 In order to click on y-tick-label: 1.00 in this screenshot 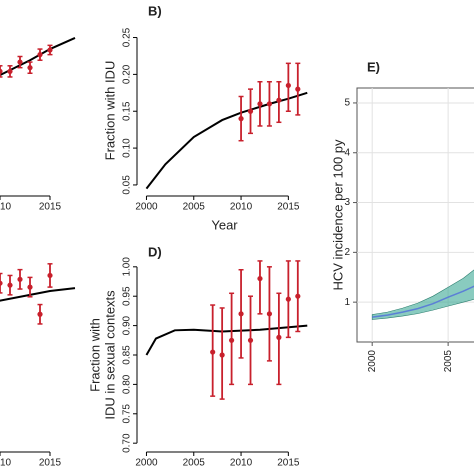, I will do `click(127, 267)`.